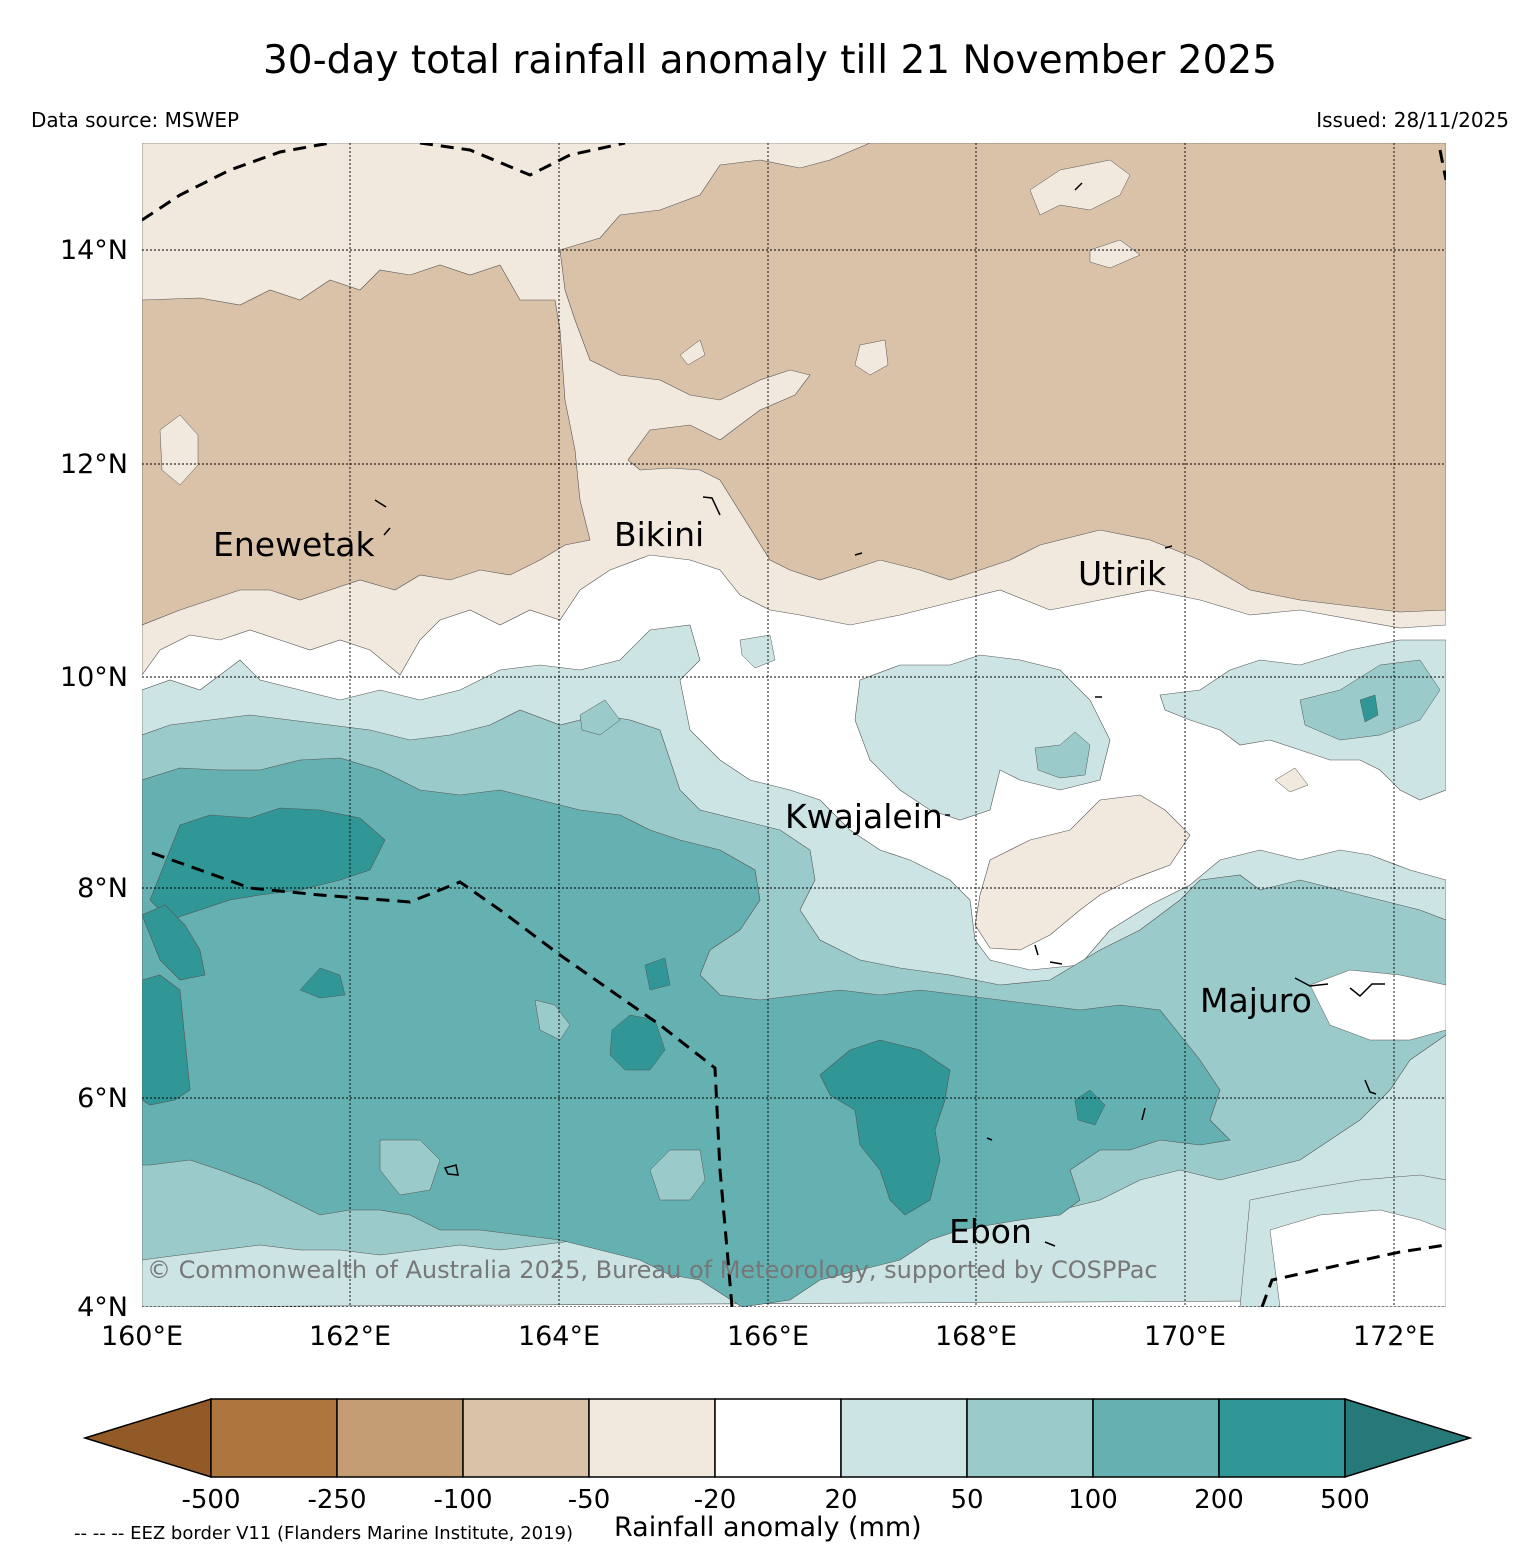  I want to click on place-label-kwajalein: Kwajalein, so click(864, 816).